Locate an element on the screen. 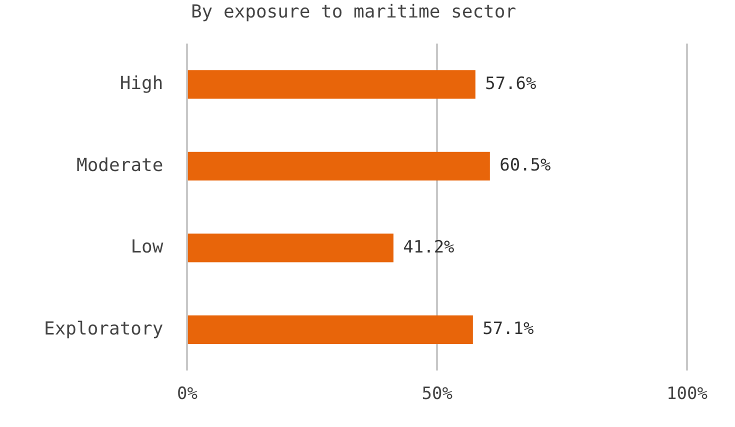 The width and height of the screenshot is (735, 427). data-label: 60.5% is located at coordinates (525, 166).